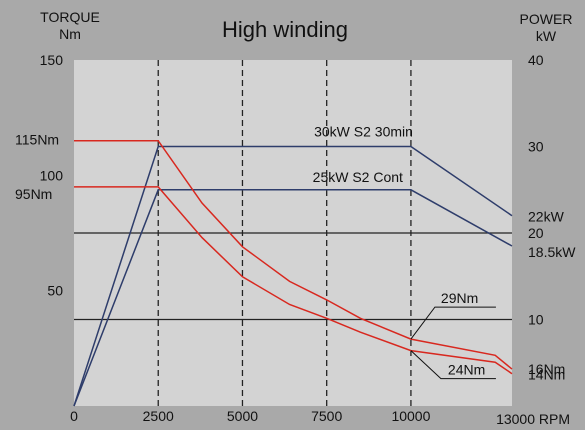 The image size is (585, 430). Describe the element at coordinates (52, 60) in the screenshot. I see `left-tick-label: 150` at that location.